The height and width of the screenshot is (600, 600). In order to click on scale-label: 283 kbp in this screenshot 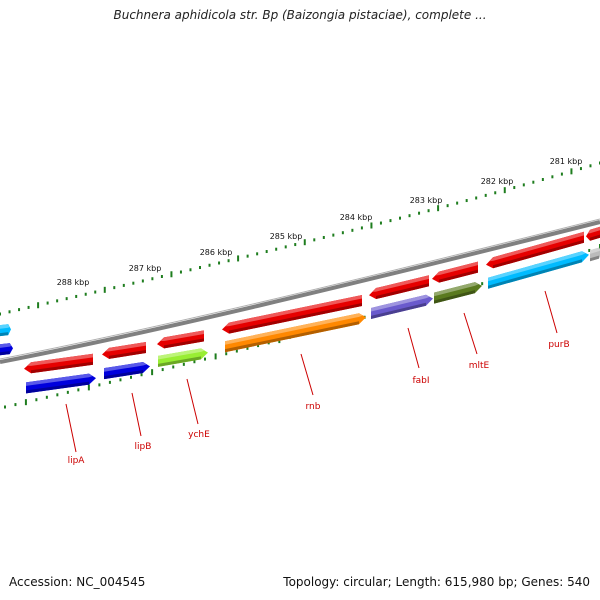, I will do `click(426, 200)`.